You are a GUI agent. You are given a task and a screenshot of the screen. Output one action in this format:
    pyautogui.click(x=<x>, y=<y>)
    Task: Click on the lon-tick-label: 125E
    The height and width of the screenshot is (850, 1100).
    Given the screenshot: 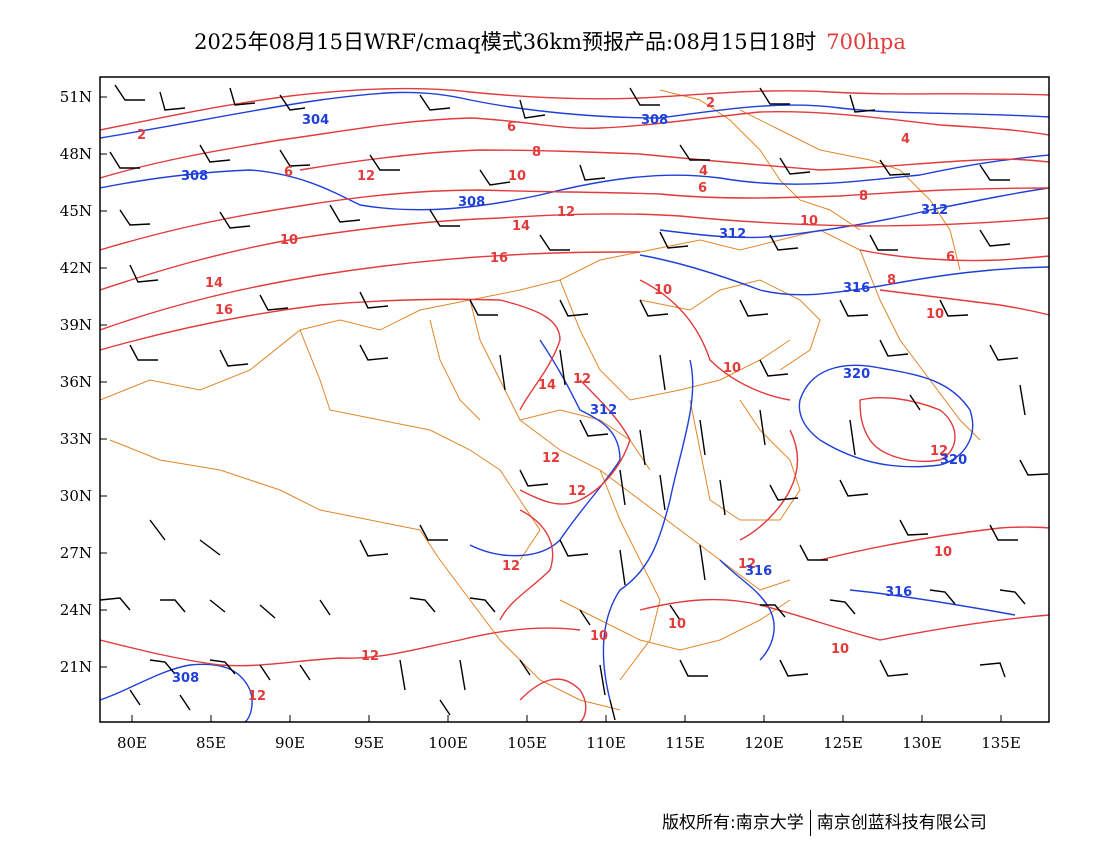 What is the action you would take?
    pyautogui.click(x=843, y=743)
    